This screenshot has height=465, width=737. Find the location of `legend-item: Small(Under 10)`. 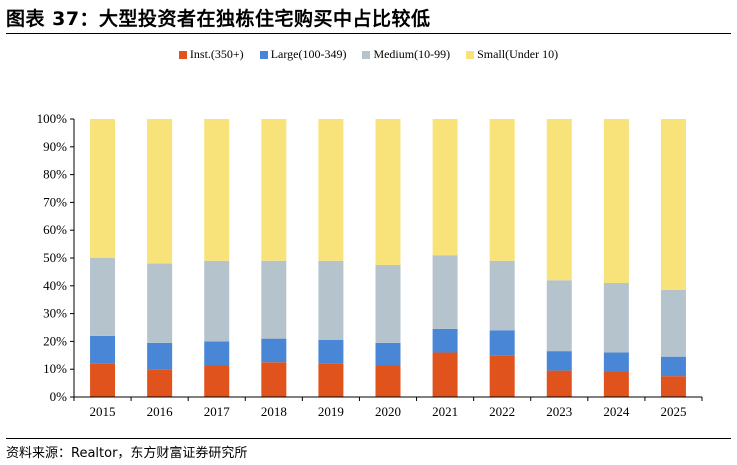

legend-item: Small(Under 10) is located at coordinates (512, 54).